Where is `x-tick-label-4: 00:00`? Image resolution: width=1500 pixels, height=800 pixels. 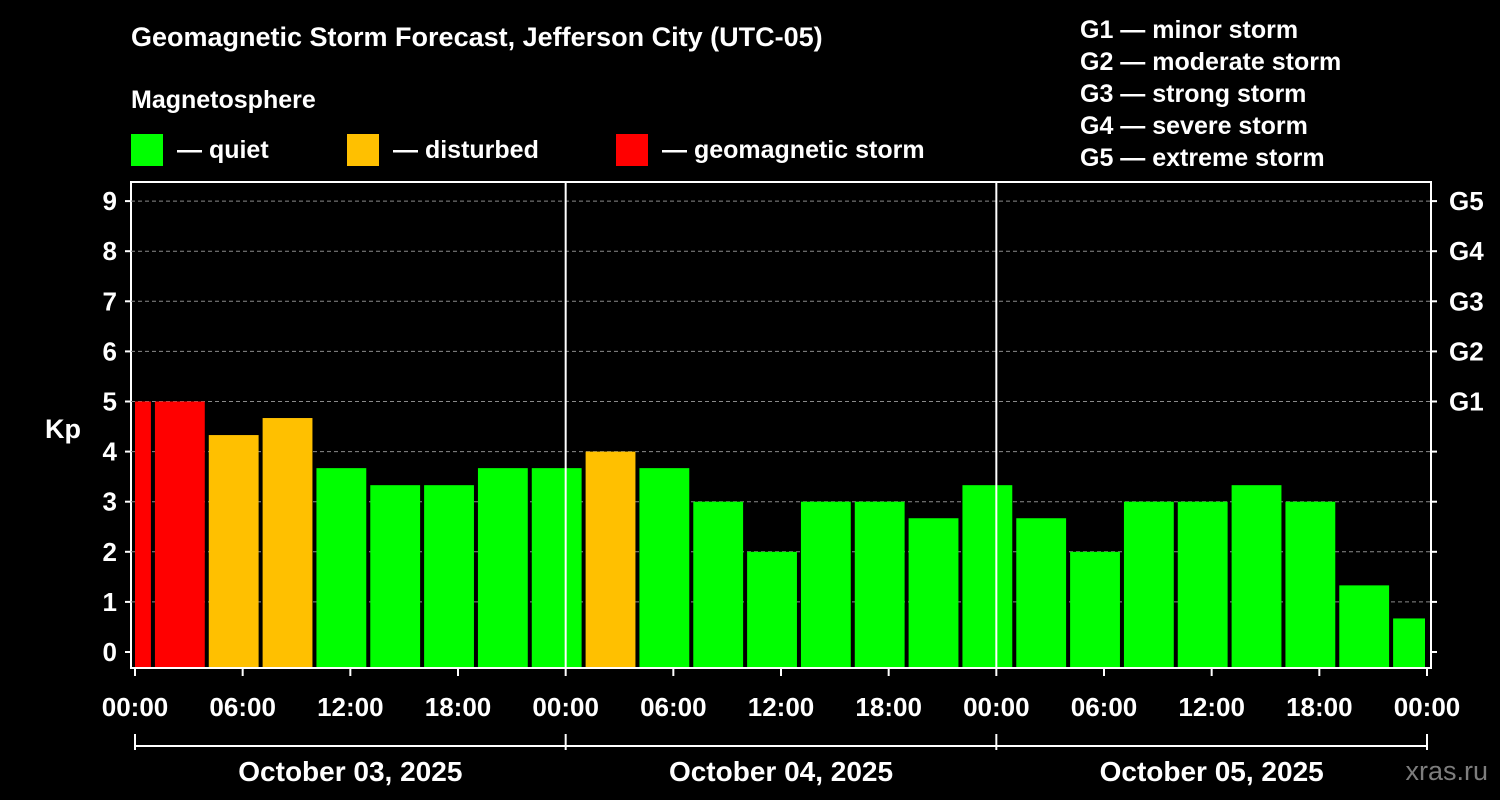
x-tick-label-4: 00:00 is located at coordinates (565, 707).